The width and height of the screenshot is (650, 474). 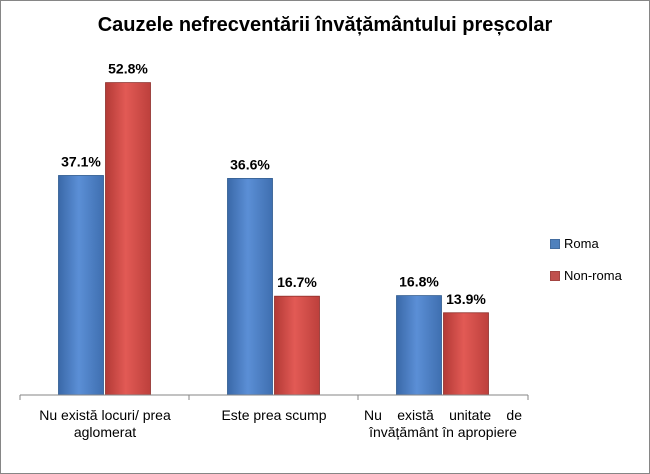 I want to click on data-label-non-roma-1: 16.7%, so click(x=297, y=282).